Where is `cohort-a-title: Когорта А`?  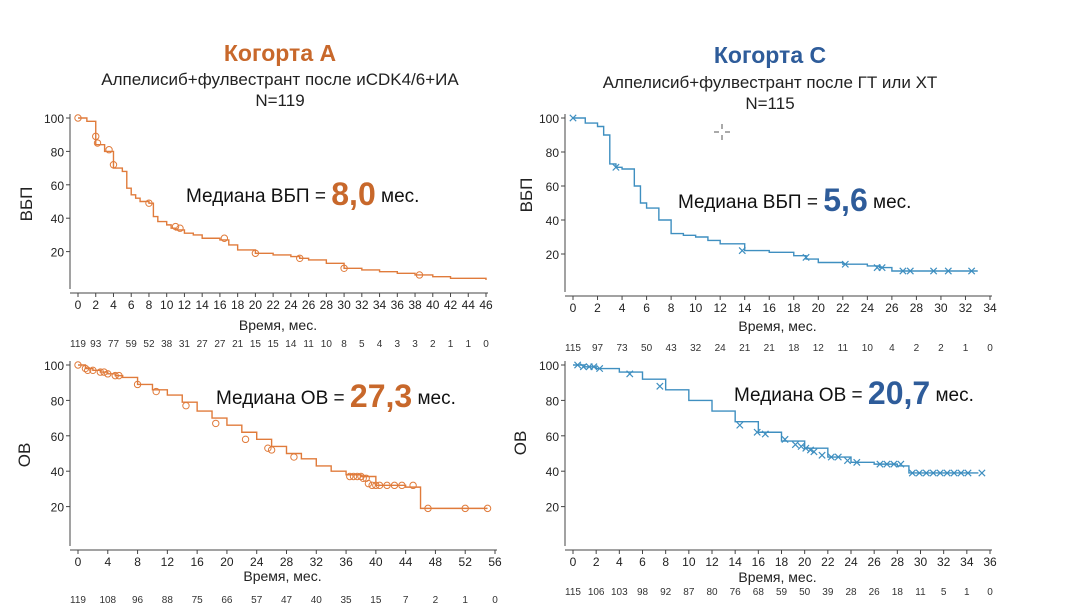 cohort-a-title: Когорта А is located at coordinates (280, 53).